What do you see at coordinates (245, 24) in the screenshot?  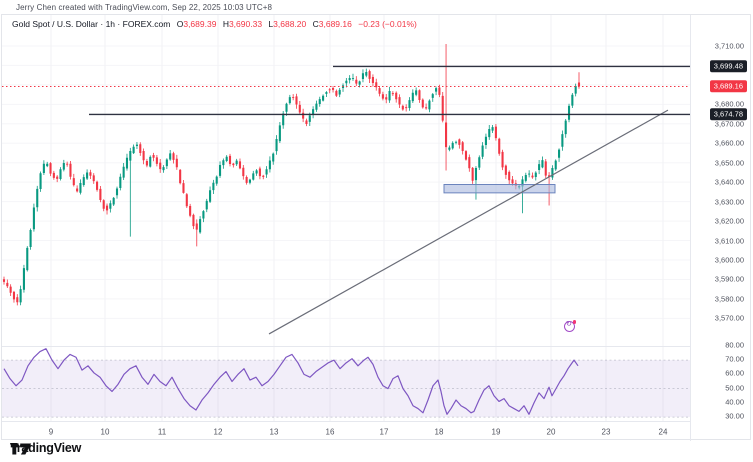 I see `high-value: 3,690.33` at bounding box center [245, 24].